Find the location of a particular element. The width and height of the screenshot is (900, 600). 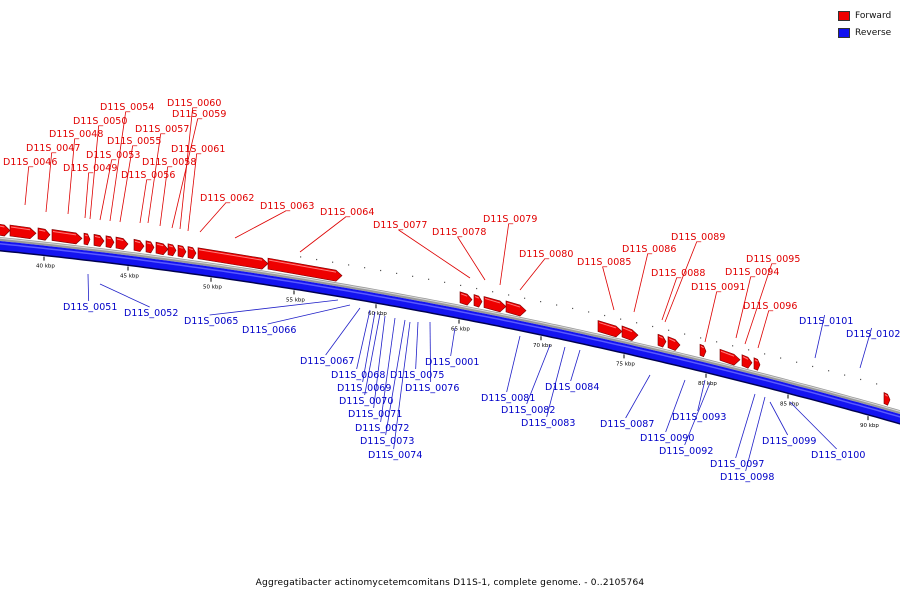

reverse-gene-label: D11S_0090 is located at coordinates (667, 438).